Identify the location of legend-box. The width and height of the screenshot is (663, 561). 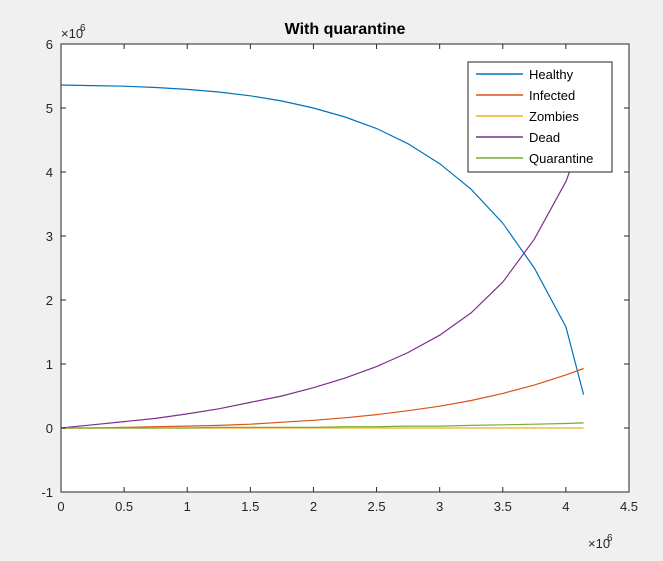
(540, 117).